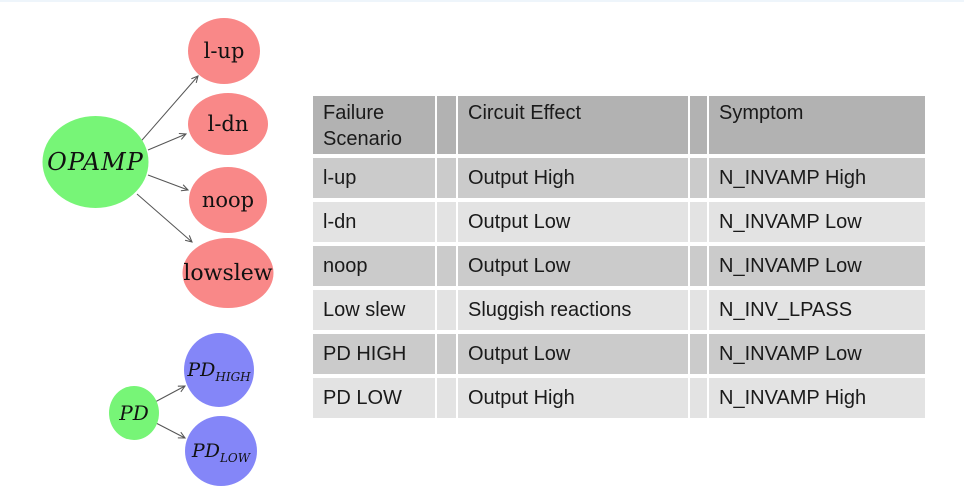 The height and width of the screenshot is (492, 964). I want to click on node-noop: noop, so click(228, 200).